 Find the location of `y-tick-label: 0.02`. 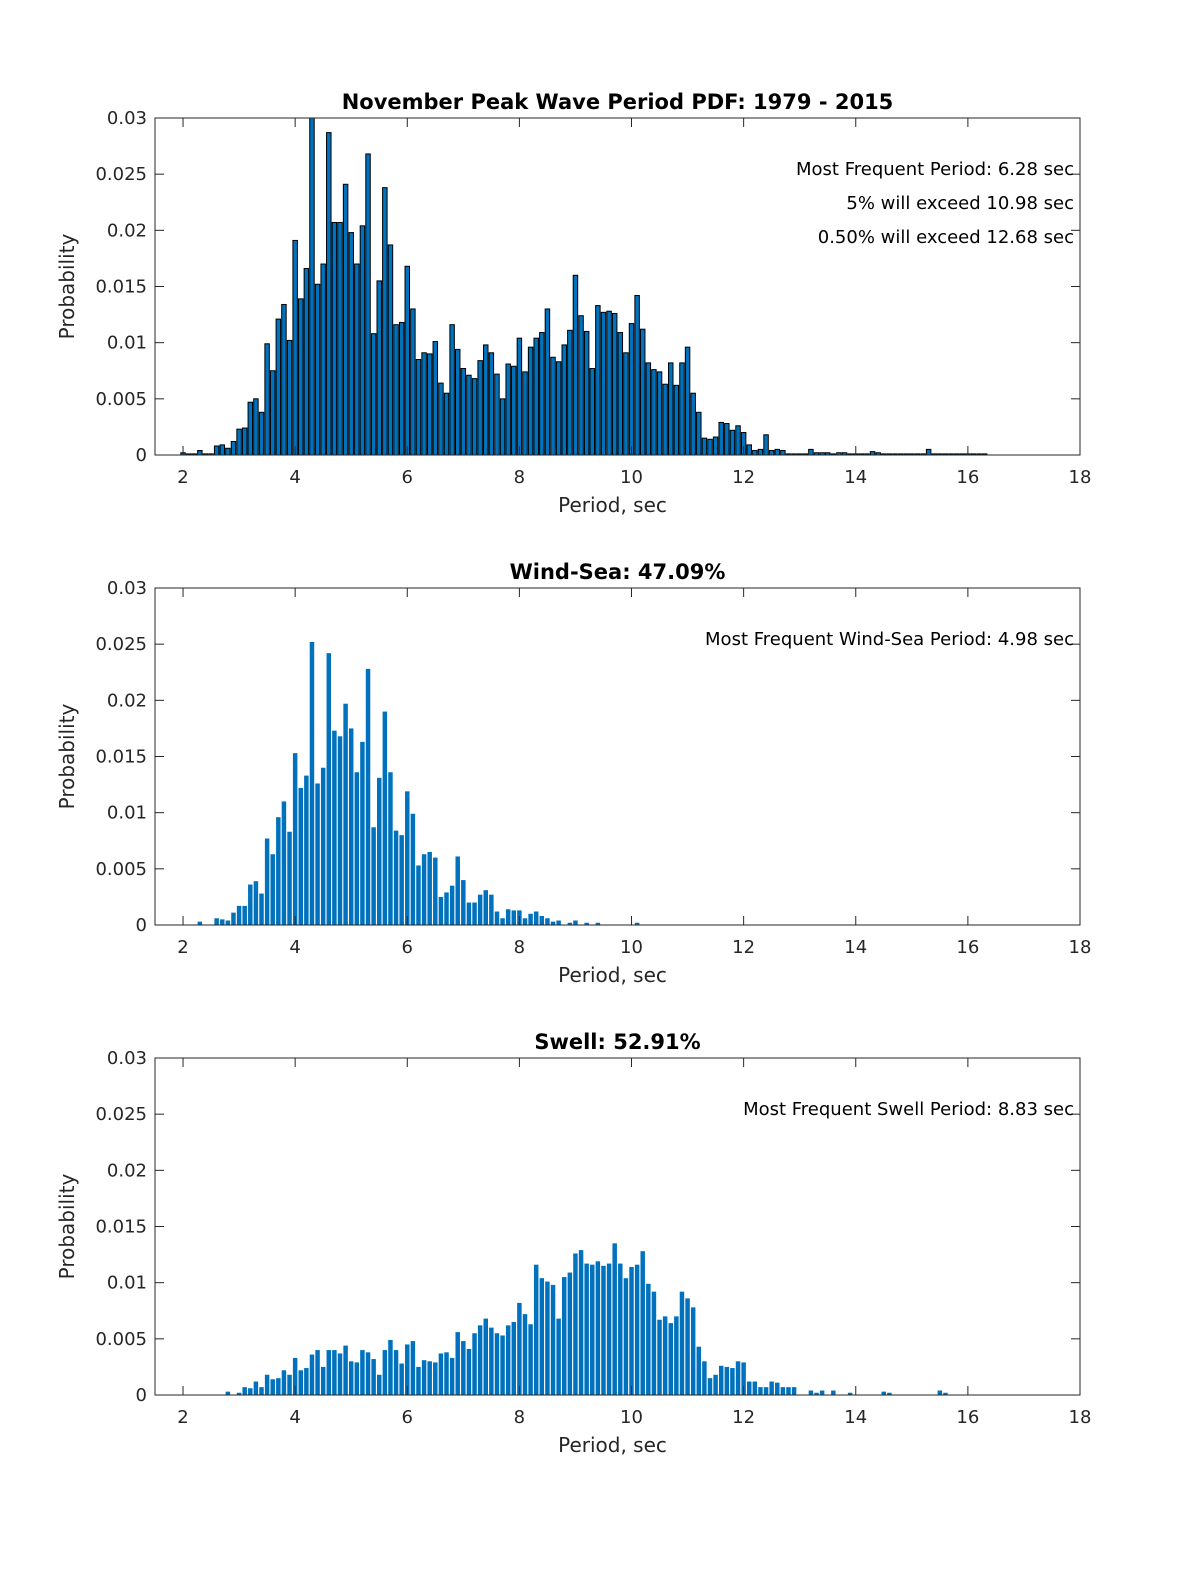

y-tick-label: 0.02 is located at coordinates (127, 230).